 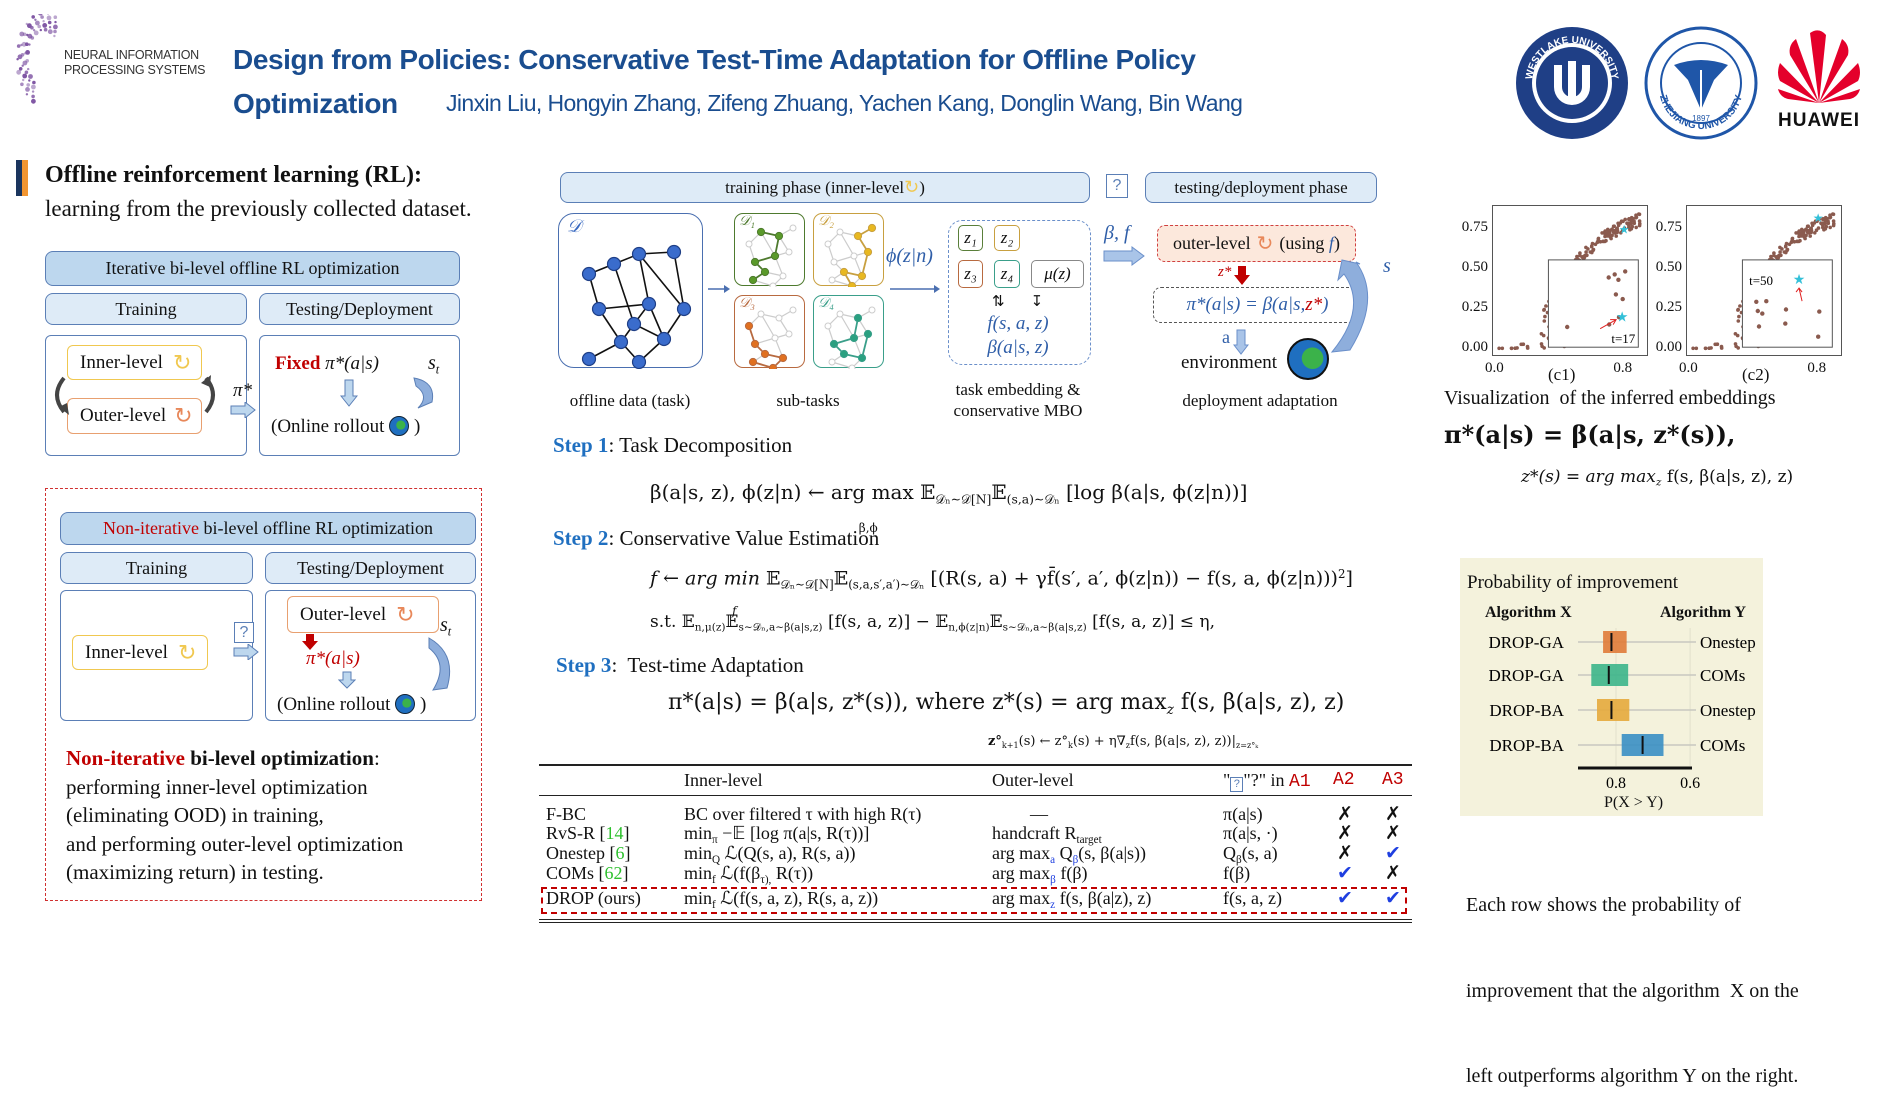 What do you see at coordinates (1722, 675) in the screenshot?
I see `algorithm-y-label: COMs` at bounding box center [1722, 675].